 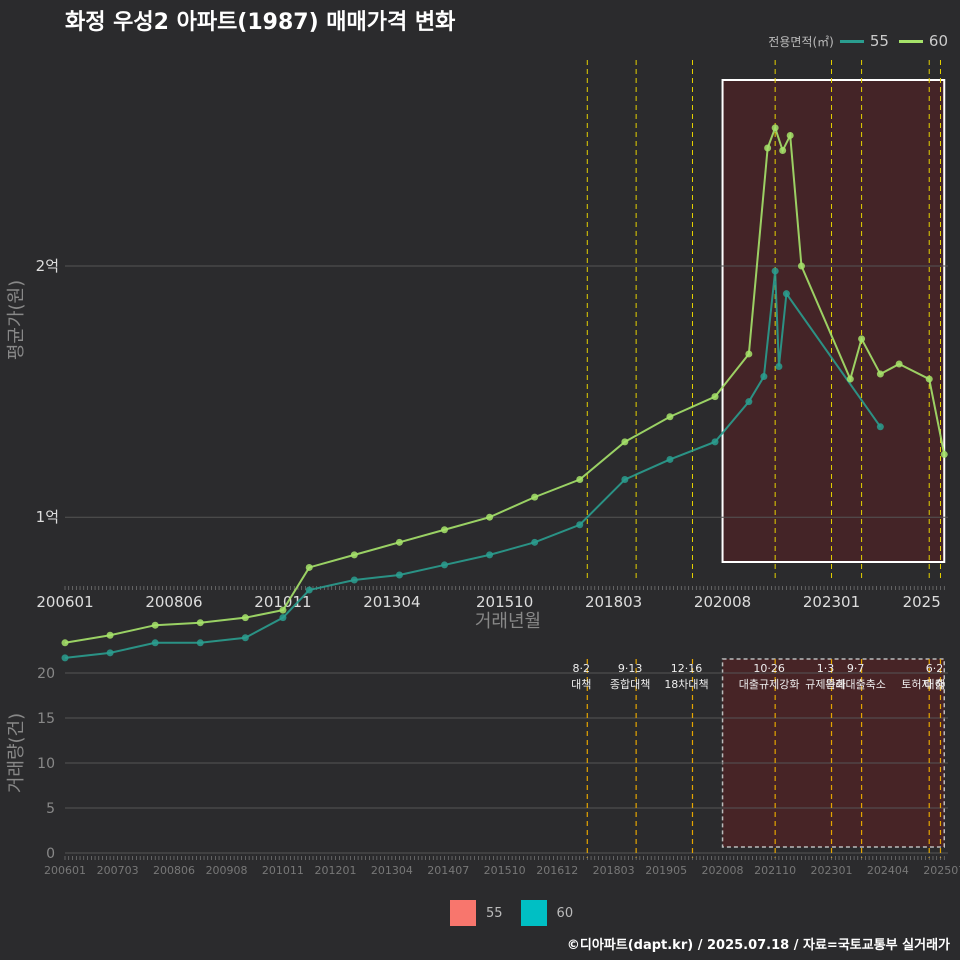 I want to click on legend-bottom-label-60: 60, so click(x=565, y=913).